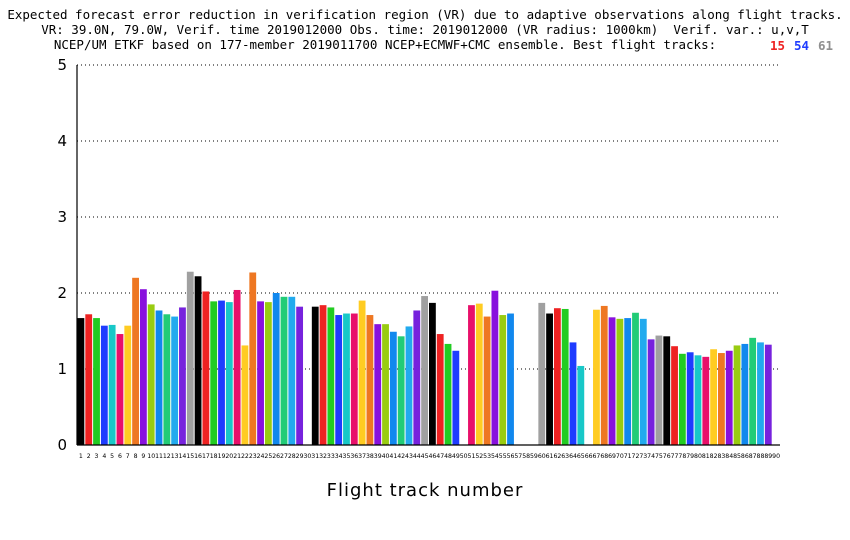 The width and height of the screenshot is (850, 540). What do you see at coordinates (721, 456) in the screenshot?
I see `x-tick-label: 83` at bounding box center [721, 456].